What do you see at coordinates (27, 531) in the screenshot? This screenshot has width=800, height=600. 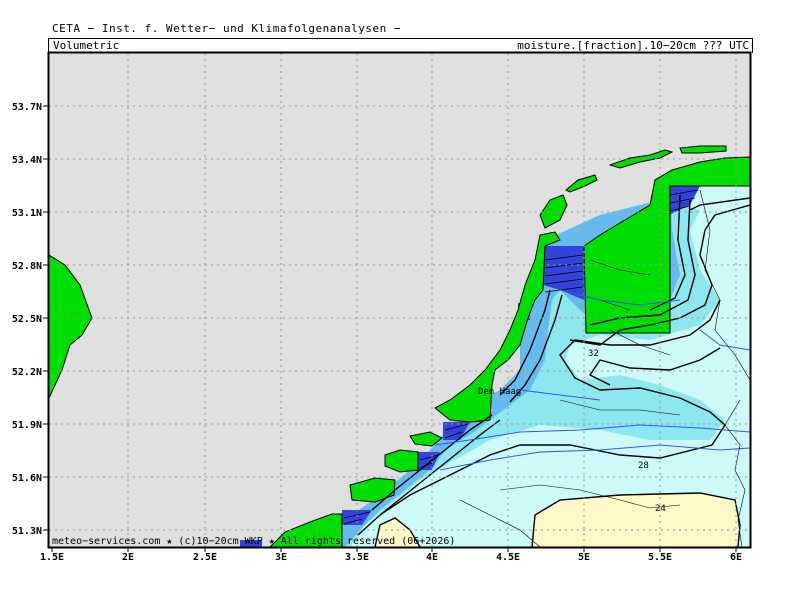 I see `y-tick-label: 51.3N` at bounding box center [27, 531].